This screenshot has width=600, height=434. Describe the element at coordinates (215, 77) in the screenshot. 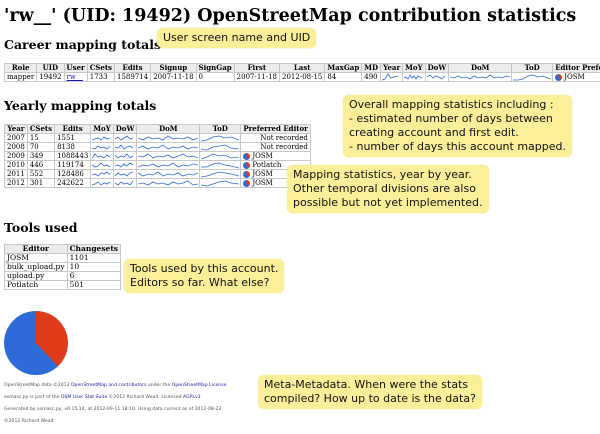

I see `signgap-value: 0` at that location.